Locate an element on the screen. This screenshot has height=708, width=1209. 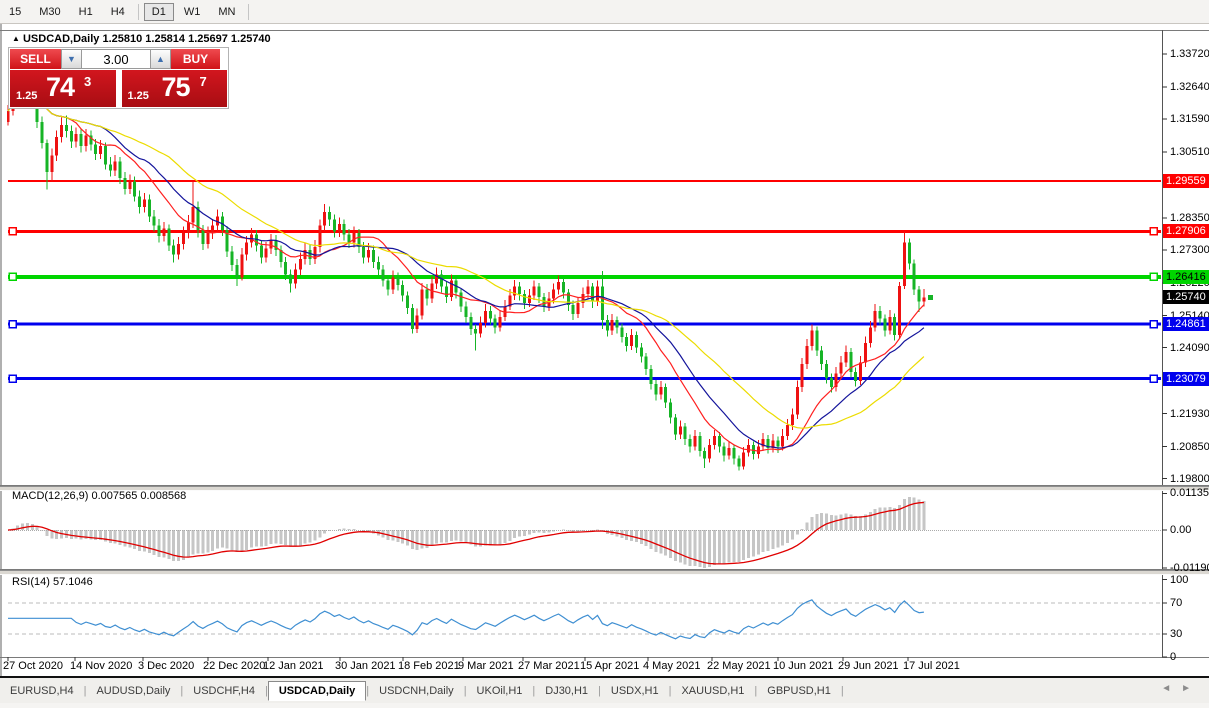
tab-scroll-right-icon: ► is located at coordinates (1191, 688).